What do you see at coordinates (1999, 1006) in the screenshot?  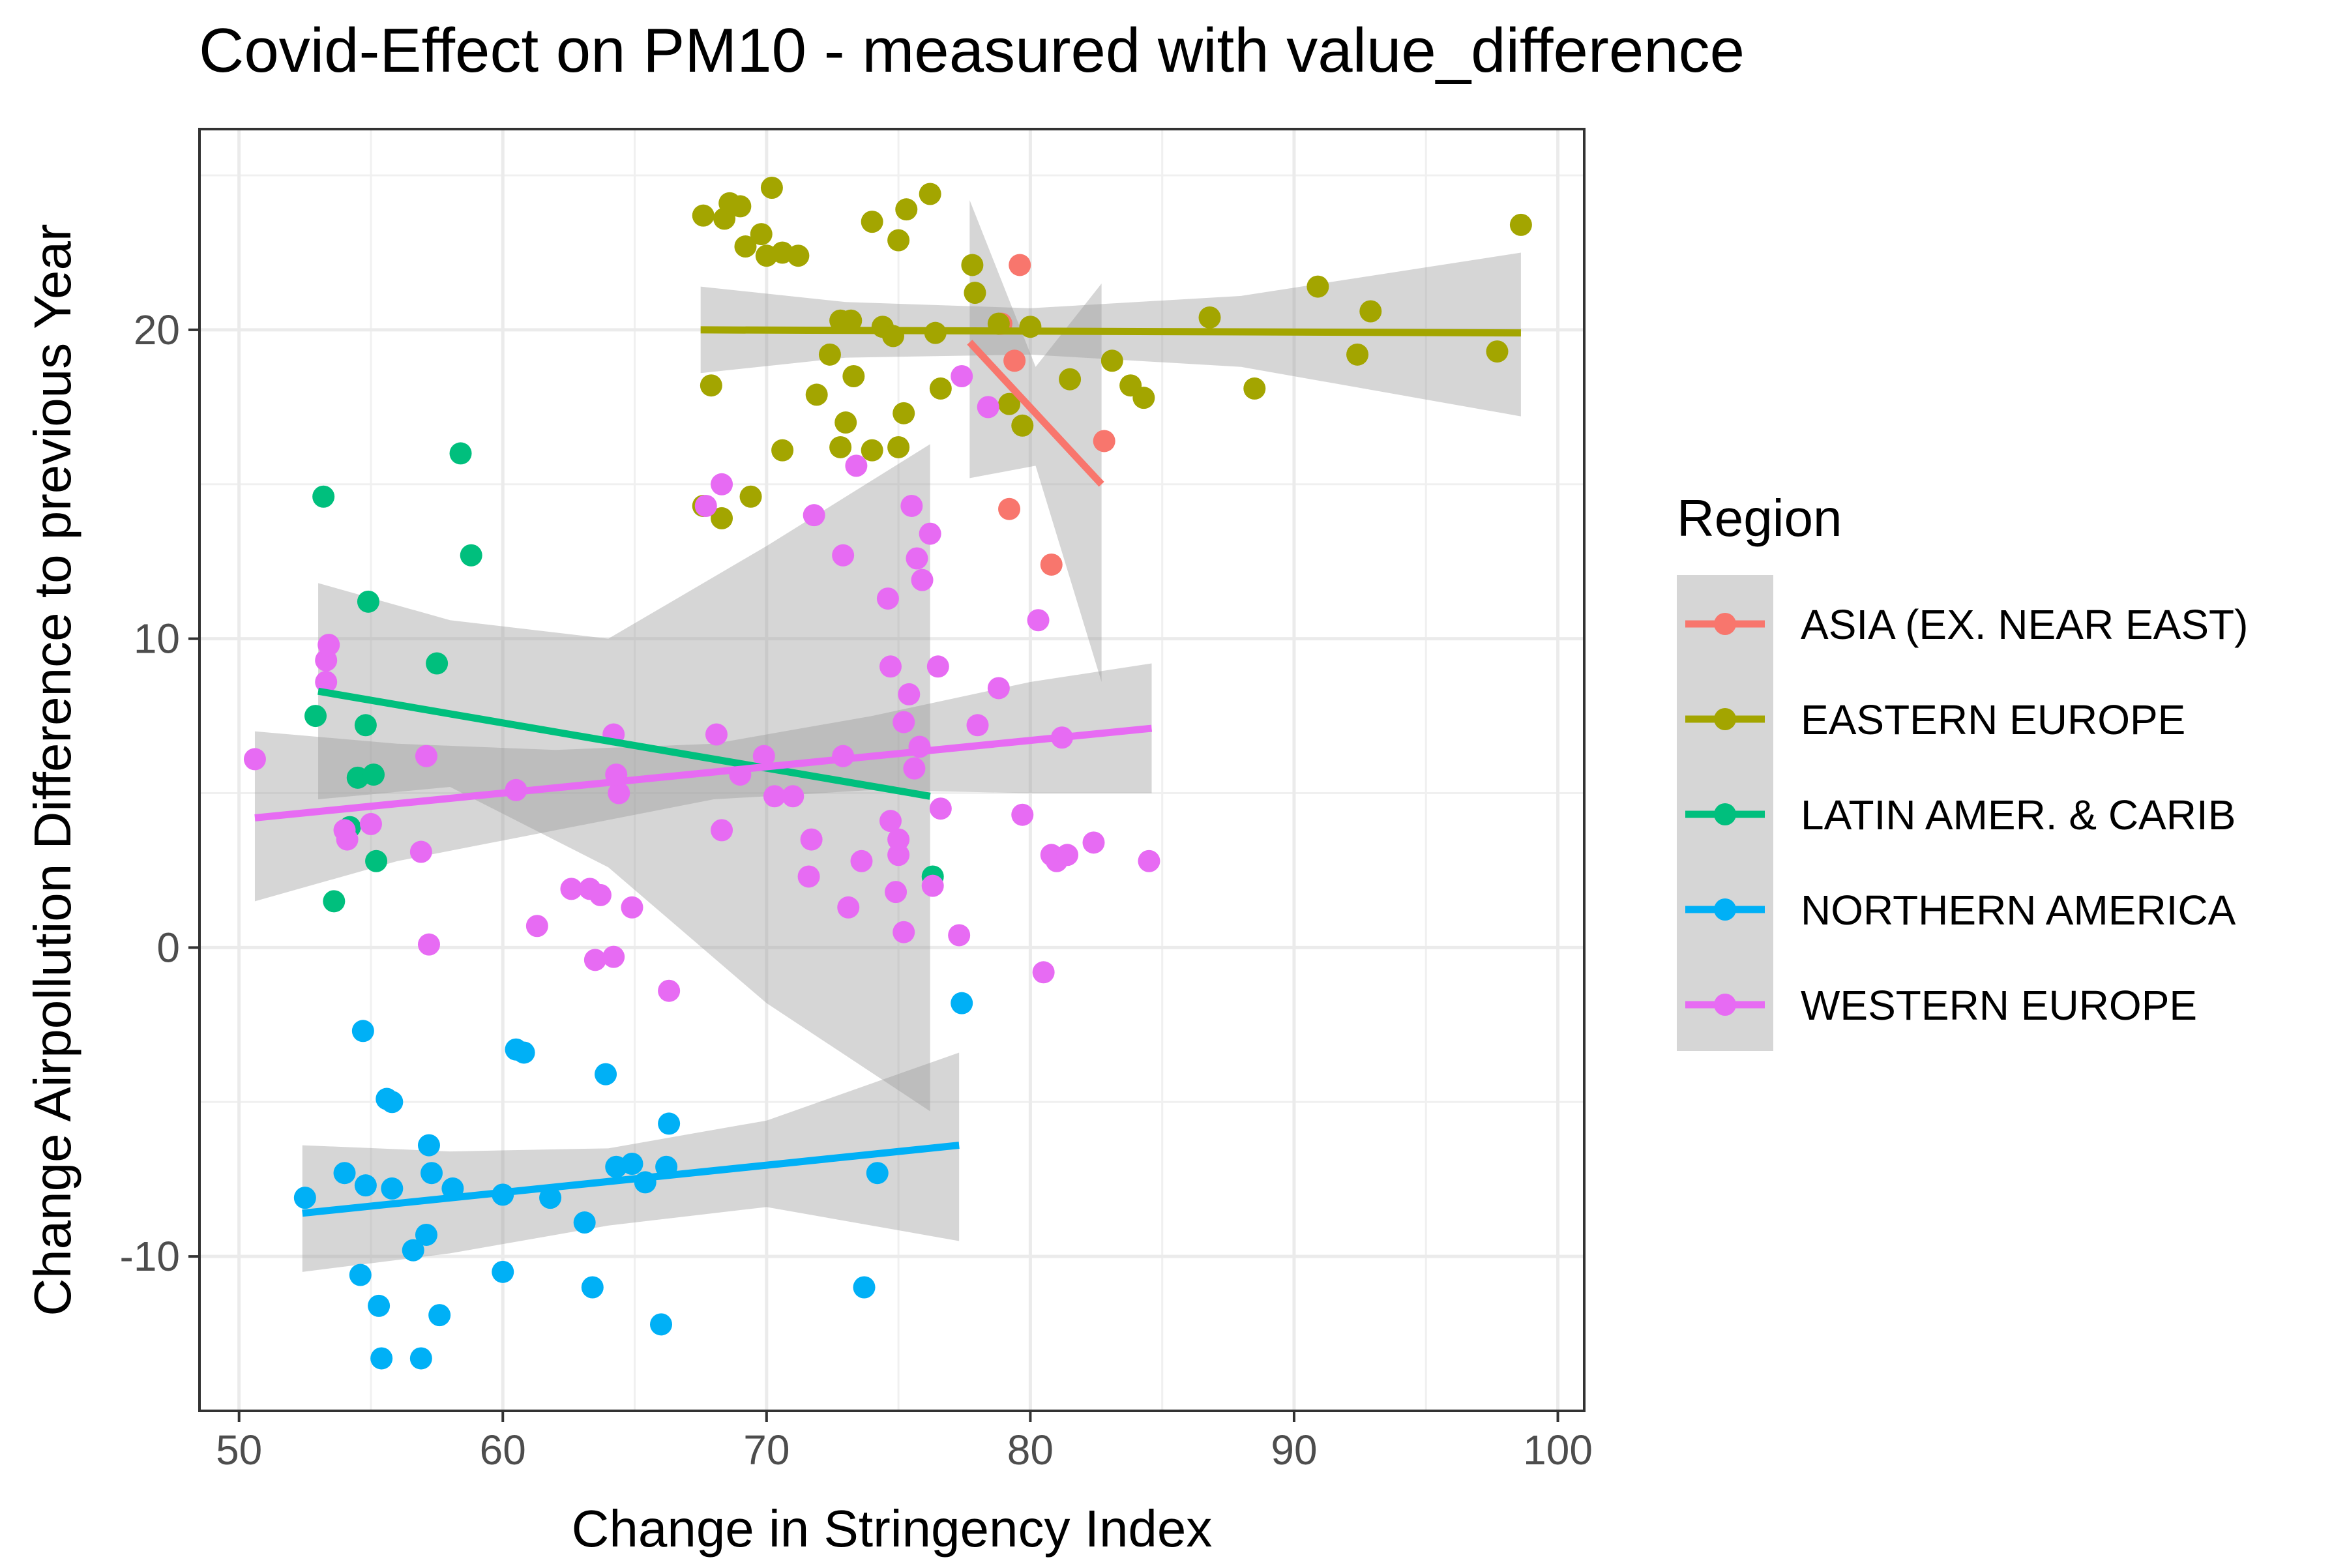 I see `legend-label: WESTERN EUROPE` at bounding box center [1999, 1006].